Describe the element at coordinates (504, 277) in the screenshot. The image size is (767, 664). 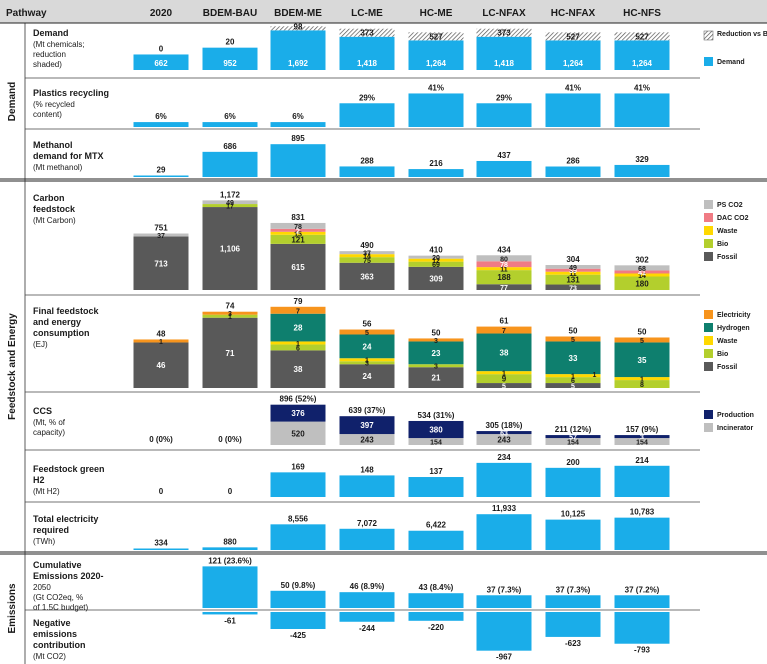
I see `segment-label: 188` at that location.